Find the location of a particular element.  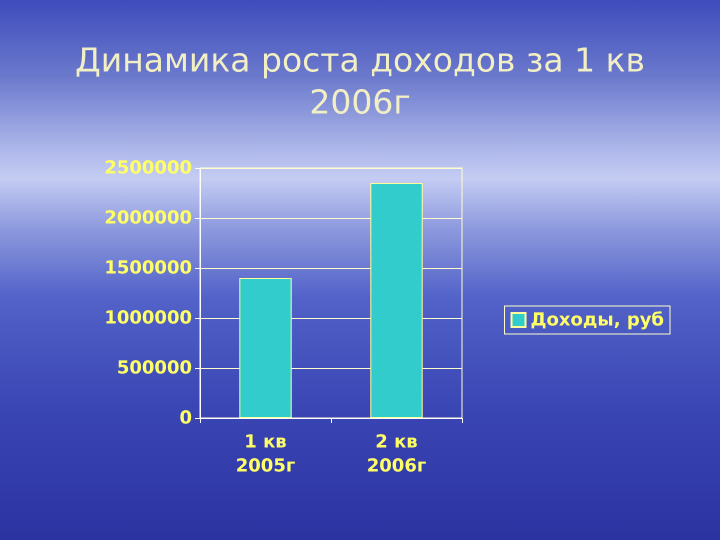

y-tick-label: 2000000 is located at coordinates (148, 218).